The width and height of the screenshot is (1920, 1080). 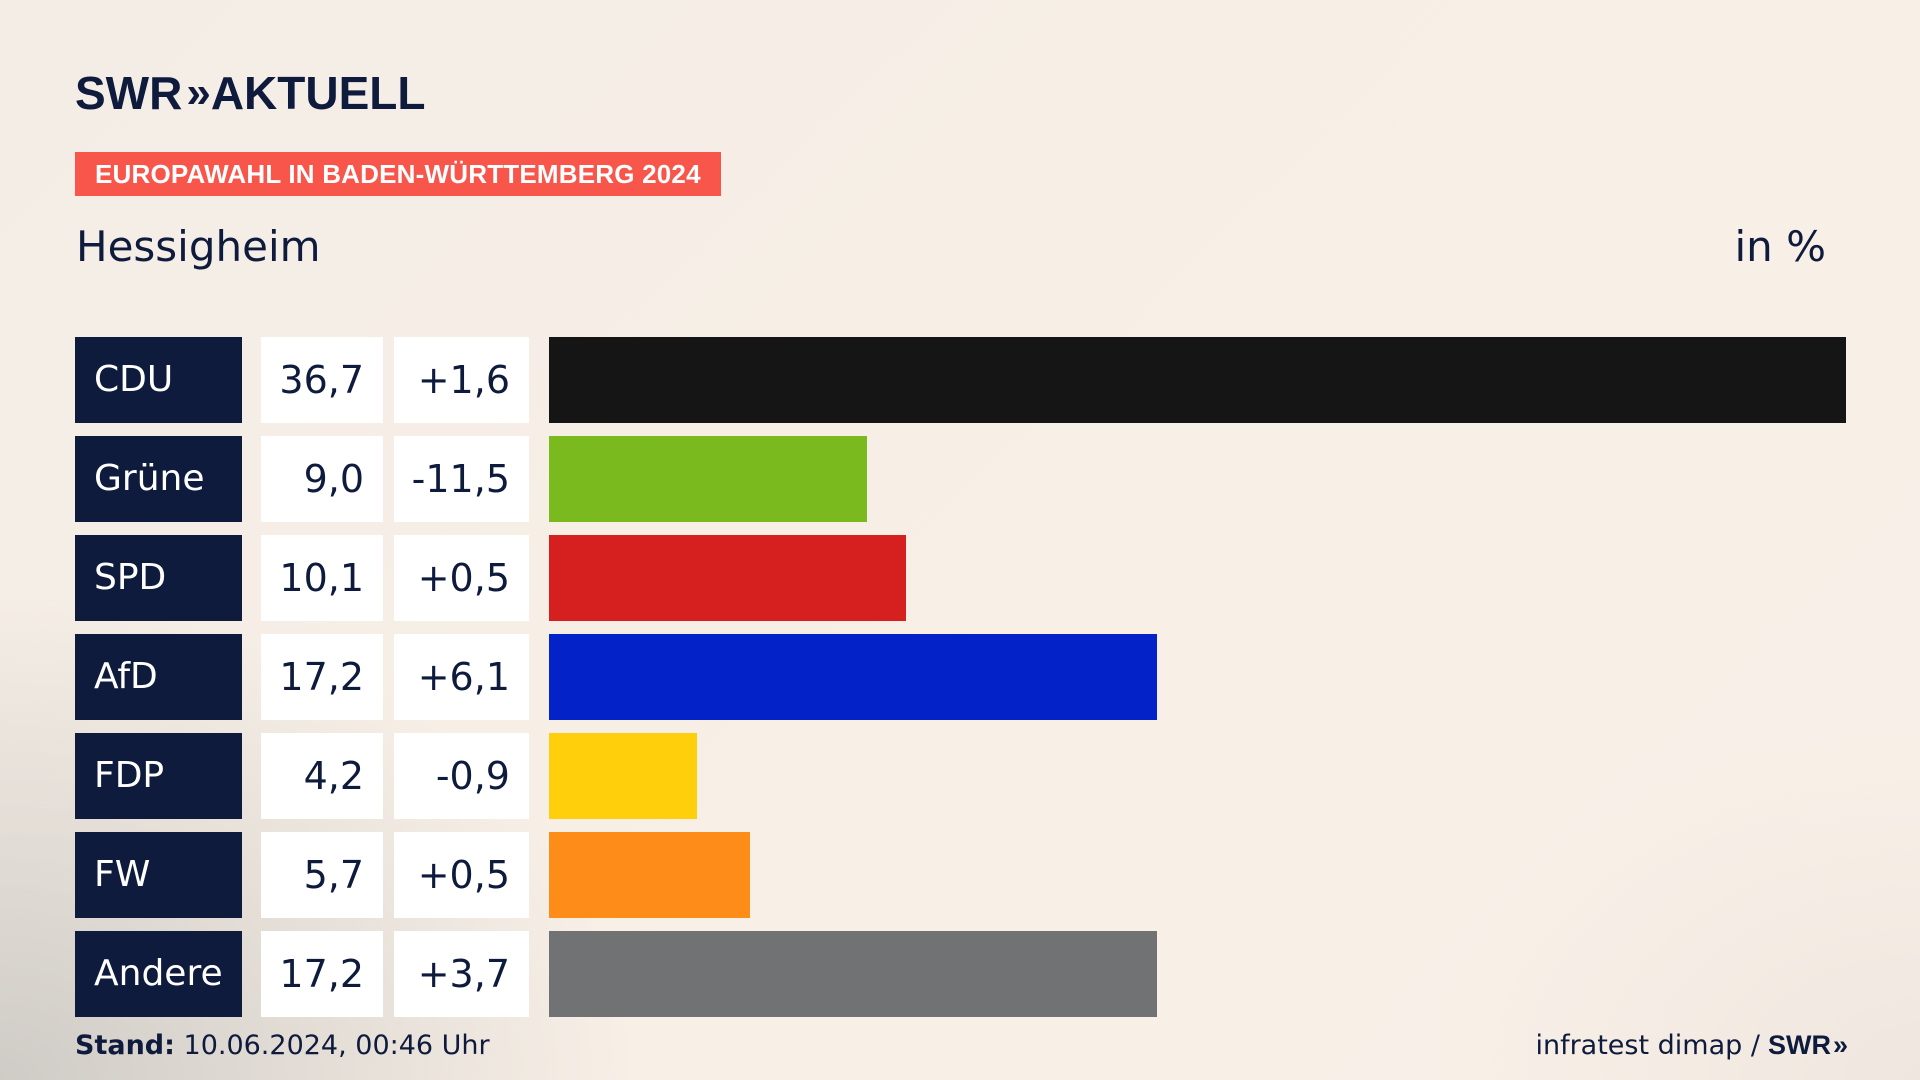 I want to click on party-label: FDP, so click(x=158, y=776).